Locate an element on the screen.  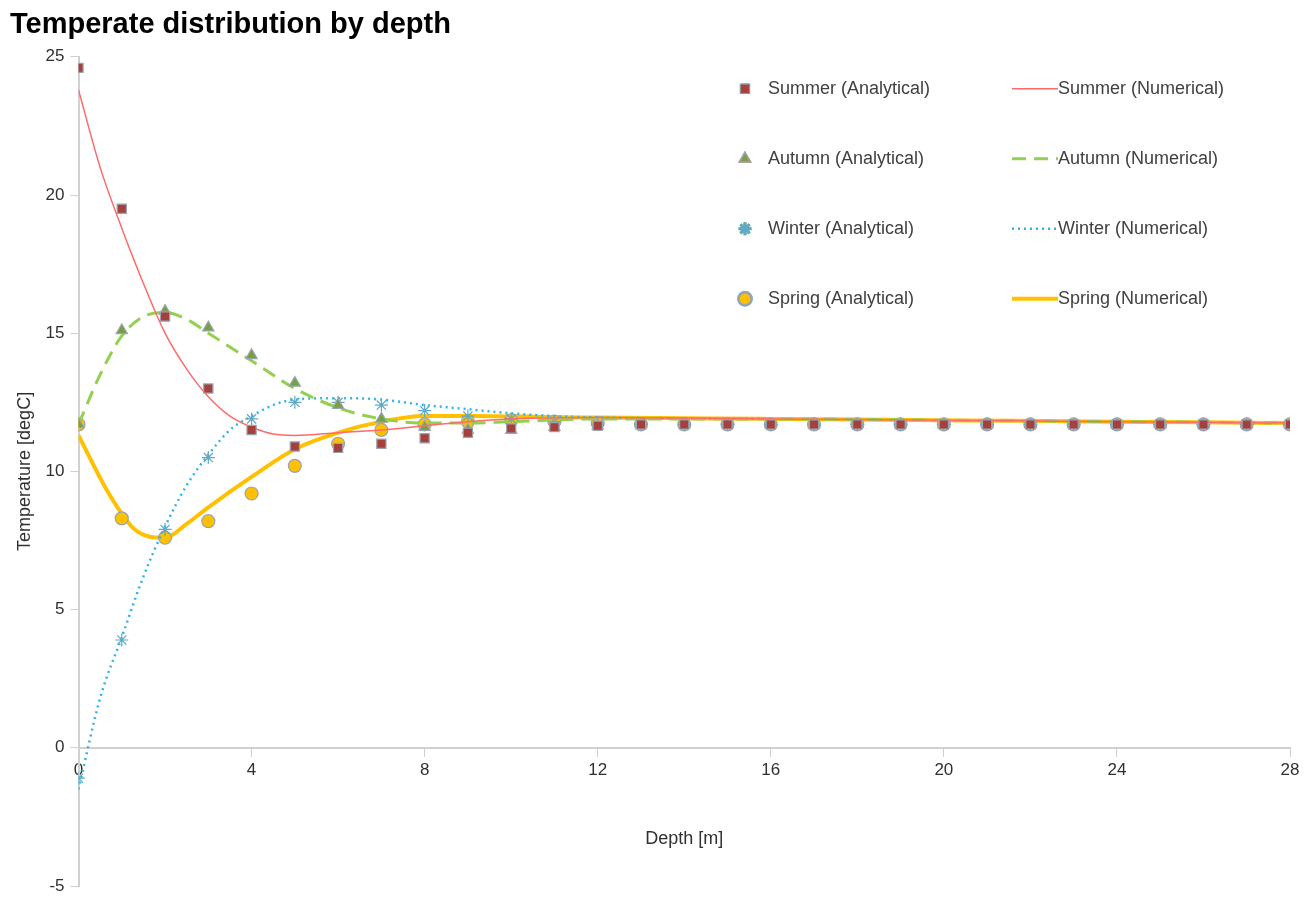
x-tick-label: 12 is located at coordinates (598, 769).